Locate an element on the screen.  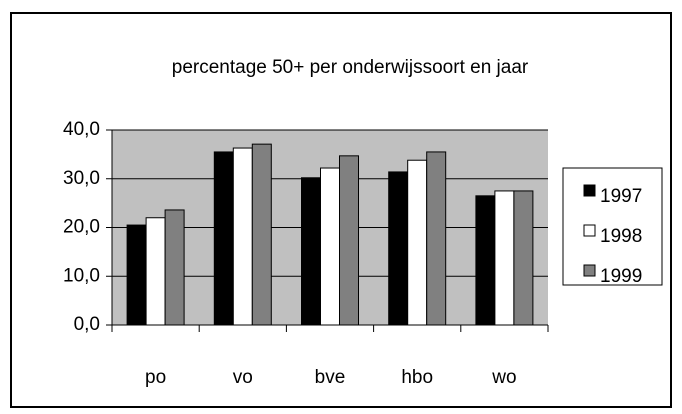
x-tick-label: vo is located at coordinates (243, 377).